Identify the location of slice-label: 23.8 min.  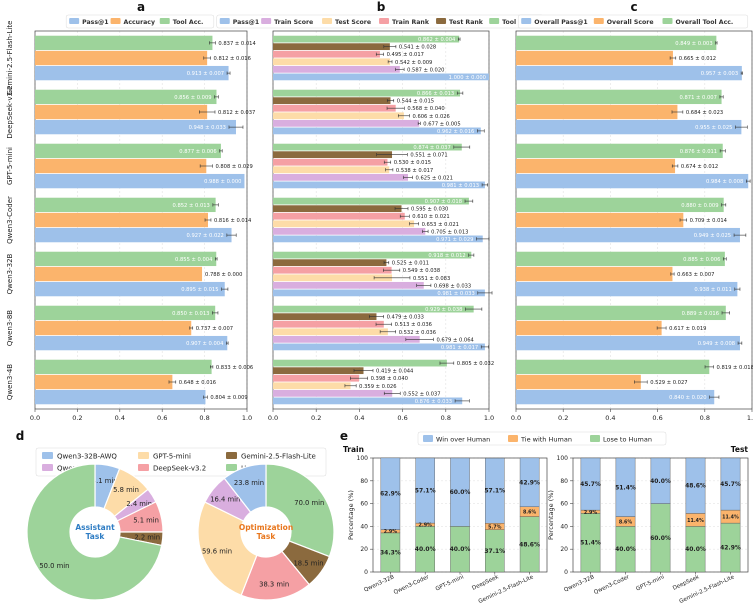
(249, 483).